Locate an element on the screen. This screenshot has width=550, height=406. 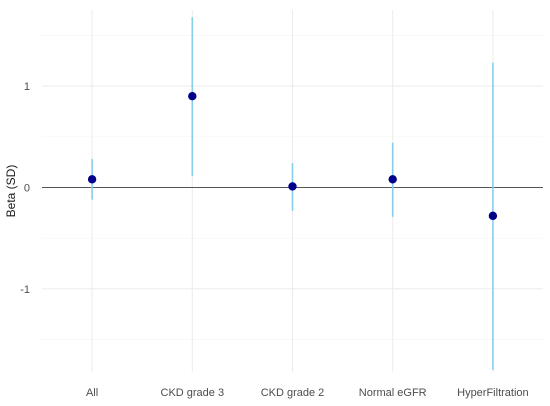
y-tick-label: -1 is located at coordinates (25, 290).